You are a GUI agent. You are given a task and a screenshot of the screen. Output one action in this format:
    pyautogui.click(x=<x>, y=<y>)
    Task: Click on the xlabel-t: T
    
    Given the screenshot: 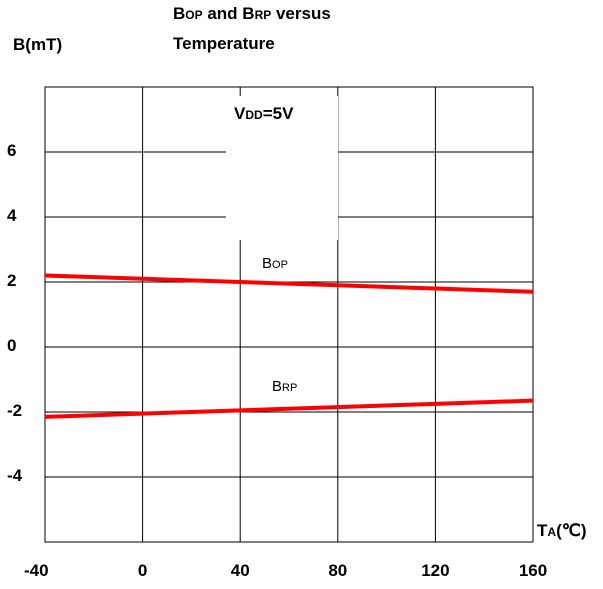 What is the action you would take?
    pyautogui.click(x=542, y=530)
    